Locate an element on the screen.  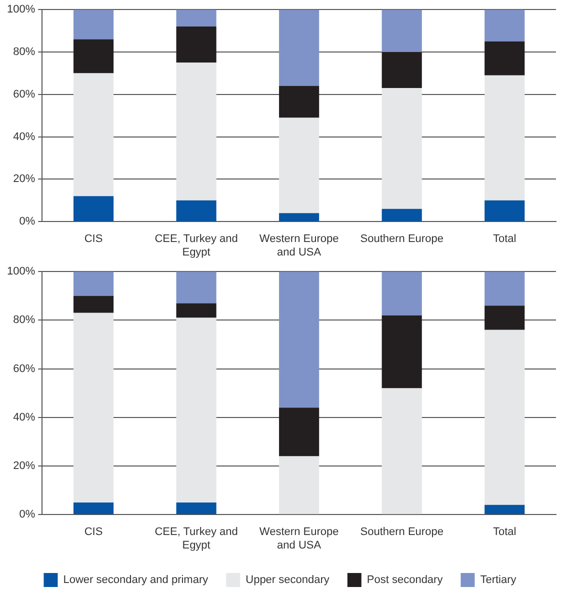
legend-label: Lower secondary and primary is located at coordinates (136, 580).